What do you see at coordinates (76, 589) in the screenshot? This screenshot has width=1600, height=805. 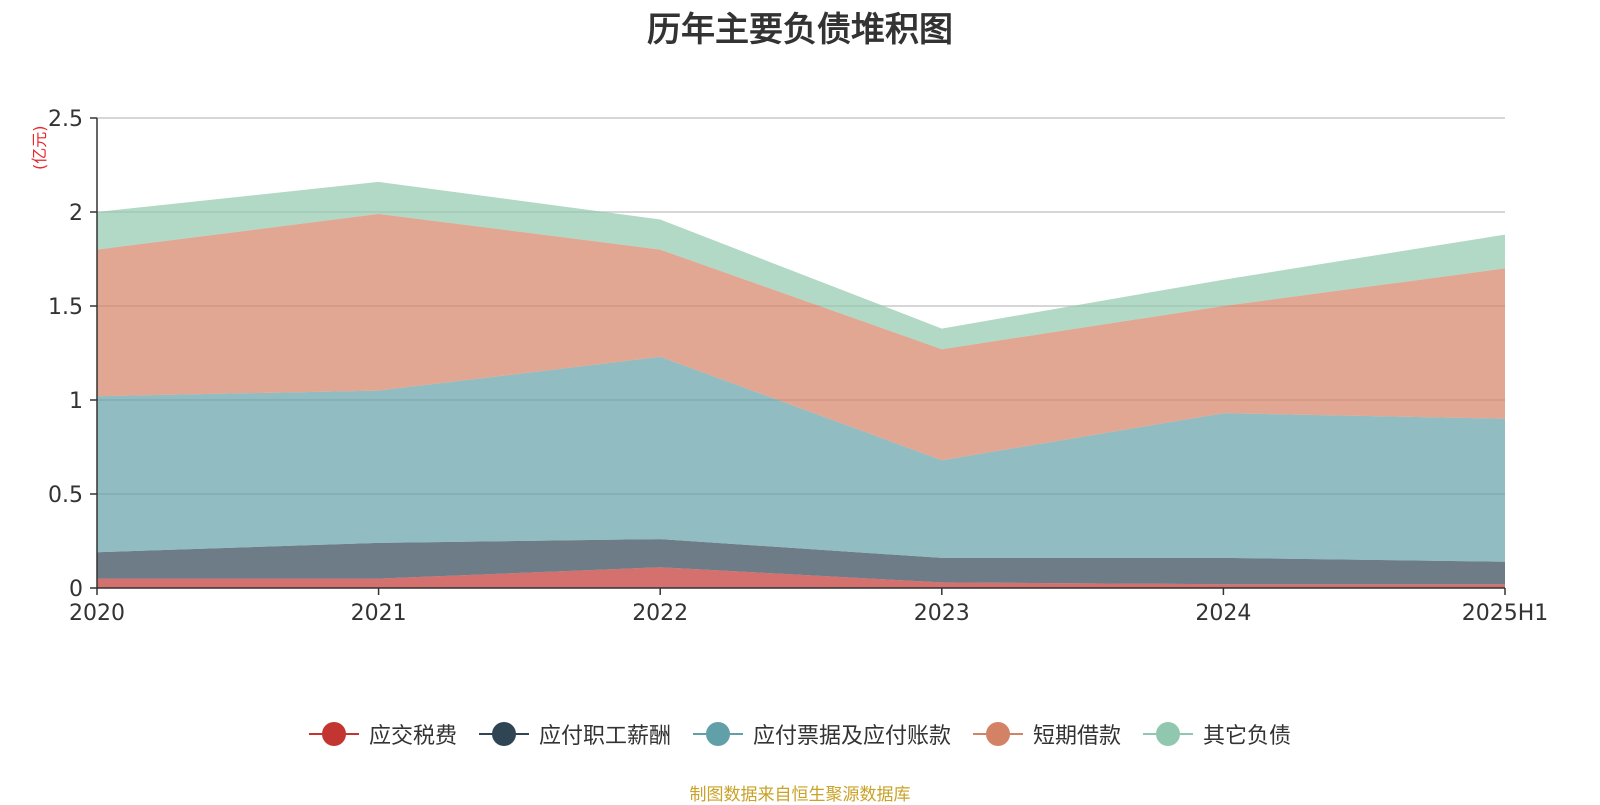 I see `y-tick-label: 0` at bounding box center [76, 589].